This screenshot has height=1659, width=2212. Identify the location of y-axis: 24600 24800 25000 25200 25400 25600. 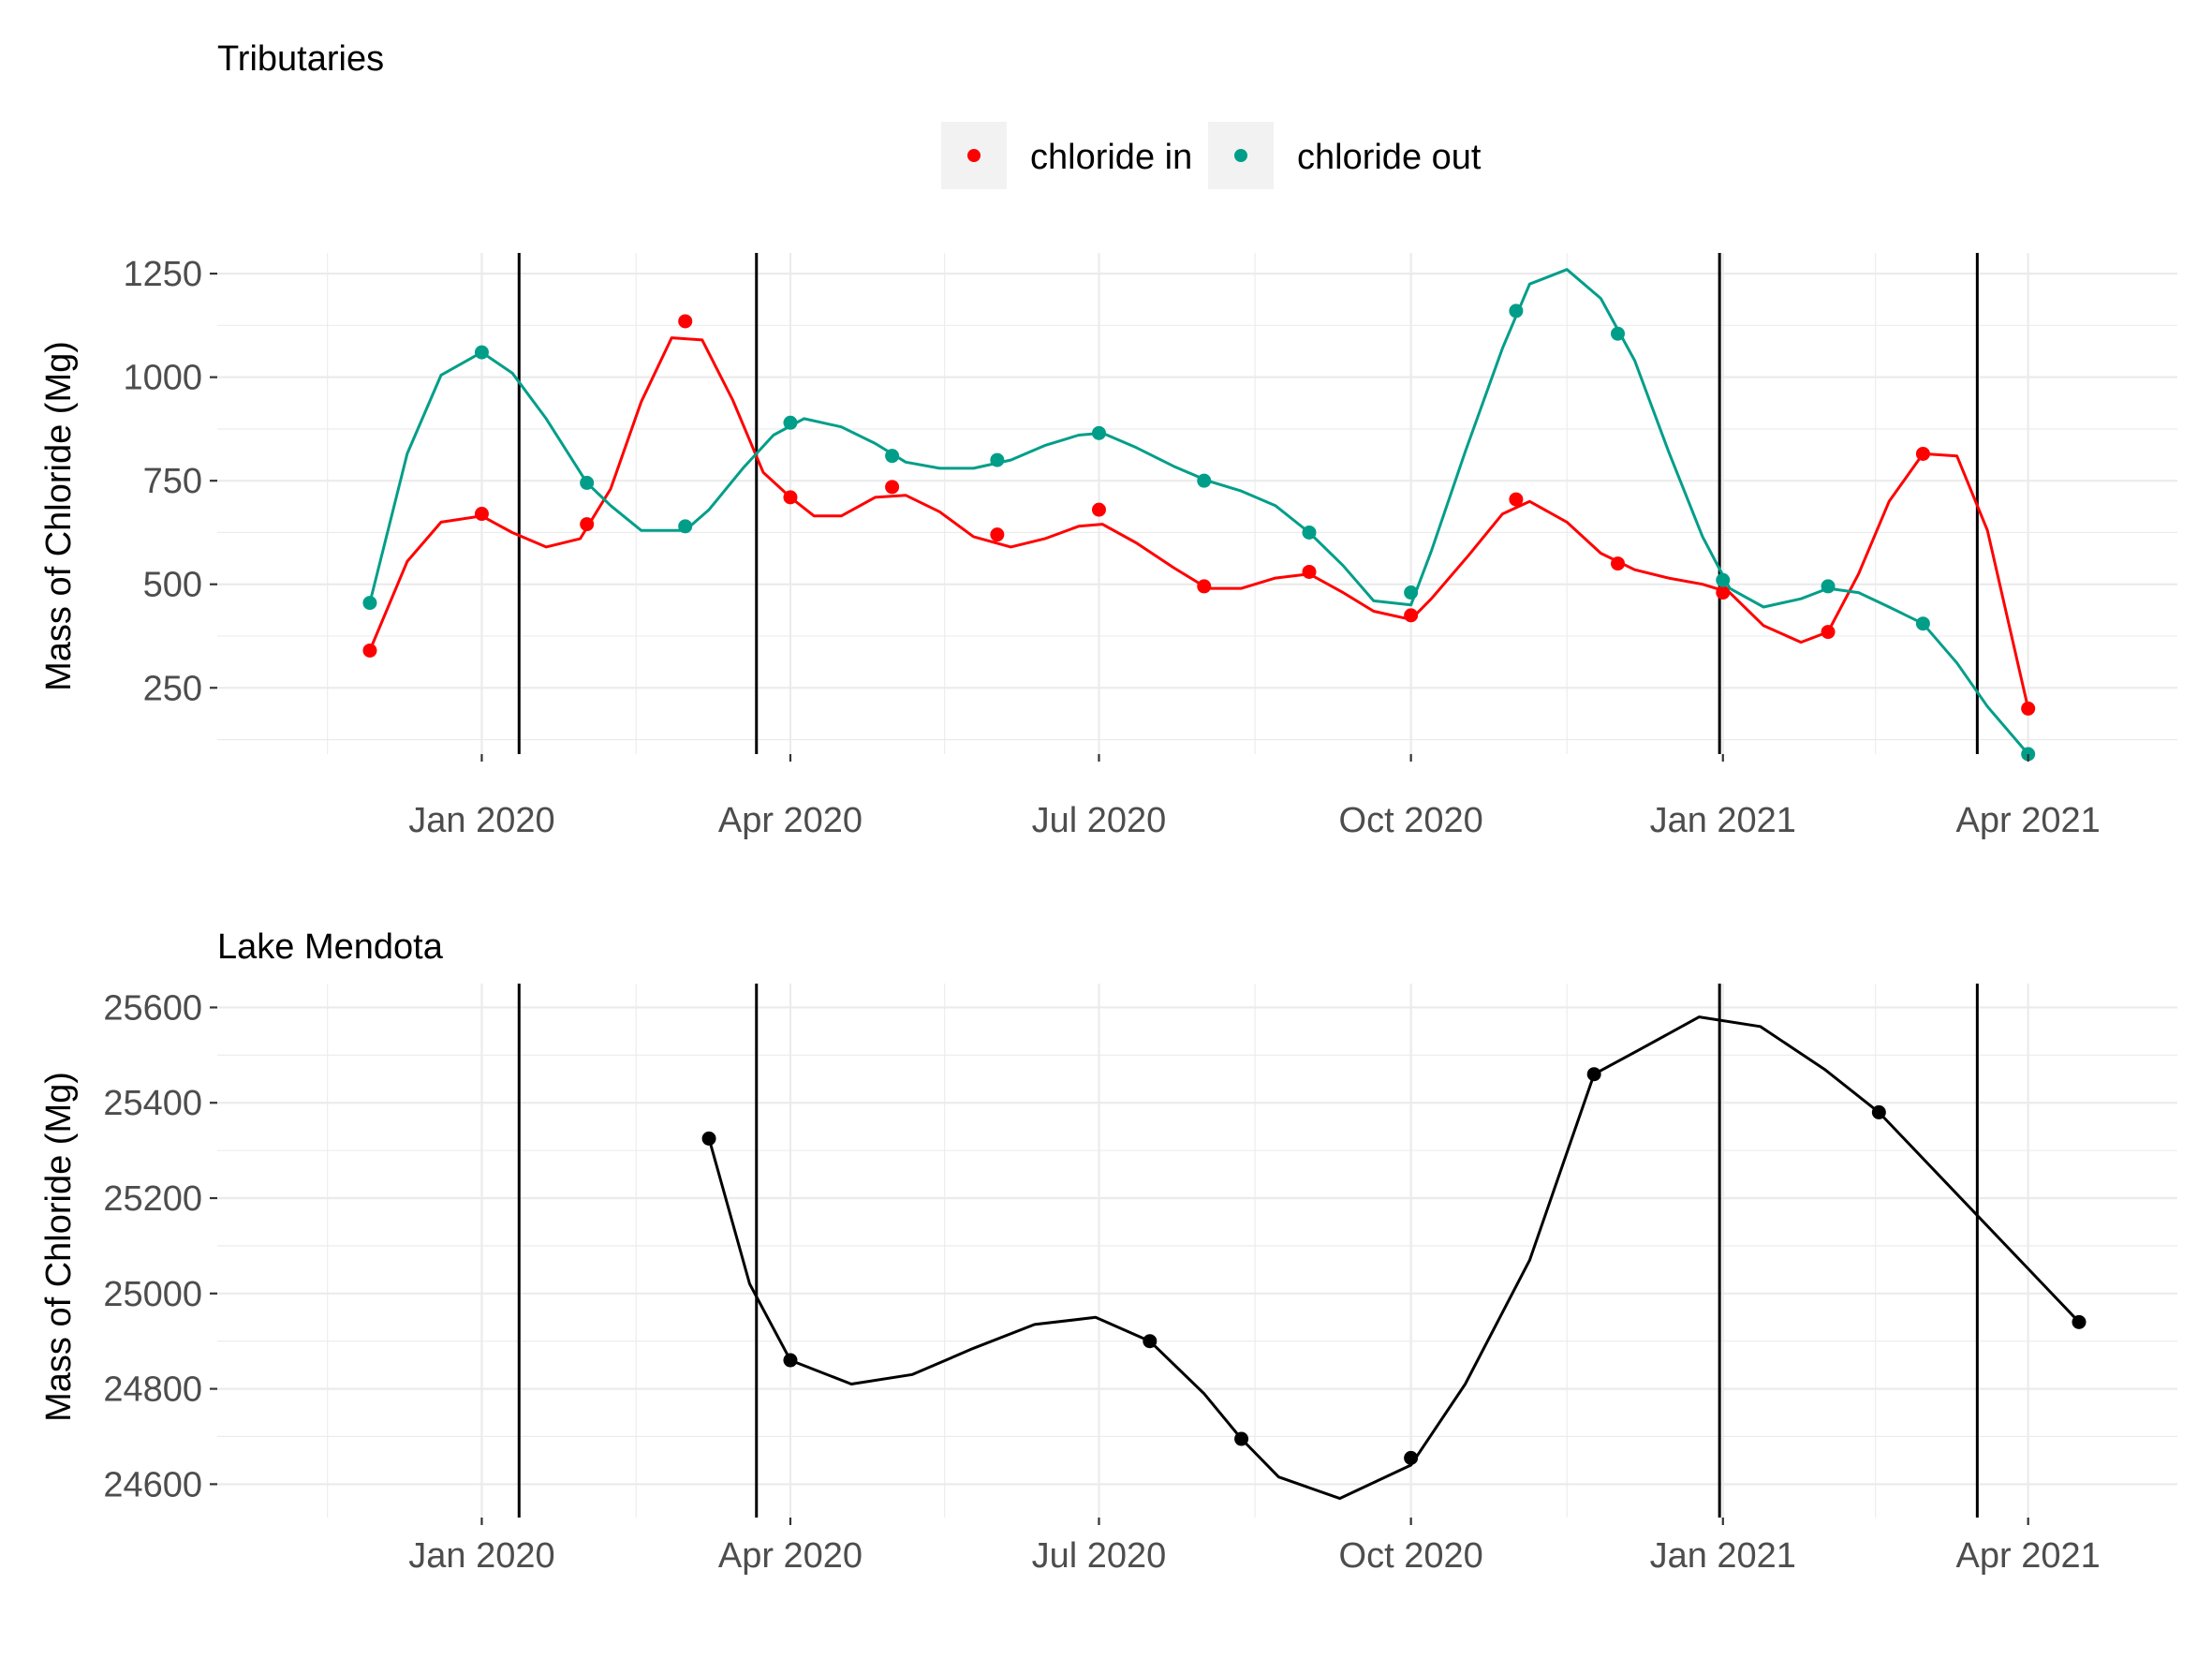
(160, 1246).